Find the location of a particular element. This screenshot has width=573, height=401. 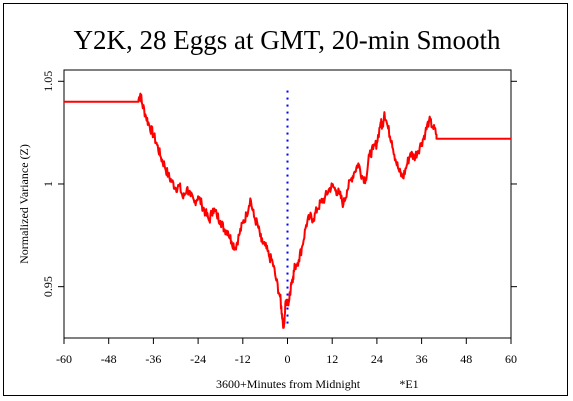

y-tick-label: 1 is located at coordinates (48, 184).